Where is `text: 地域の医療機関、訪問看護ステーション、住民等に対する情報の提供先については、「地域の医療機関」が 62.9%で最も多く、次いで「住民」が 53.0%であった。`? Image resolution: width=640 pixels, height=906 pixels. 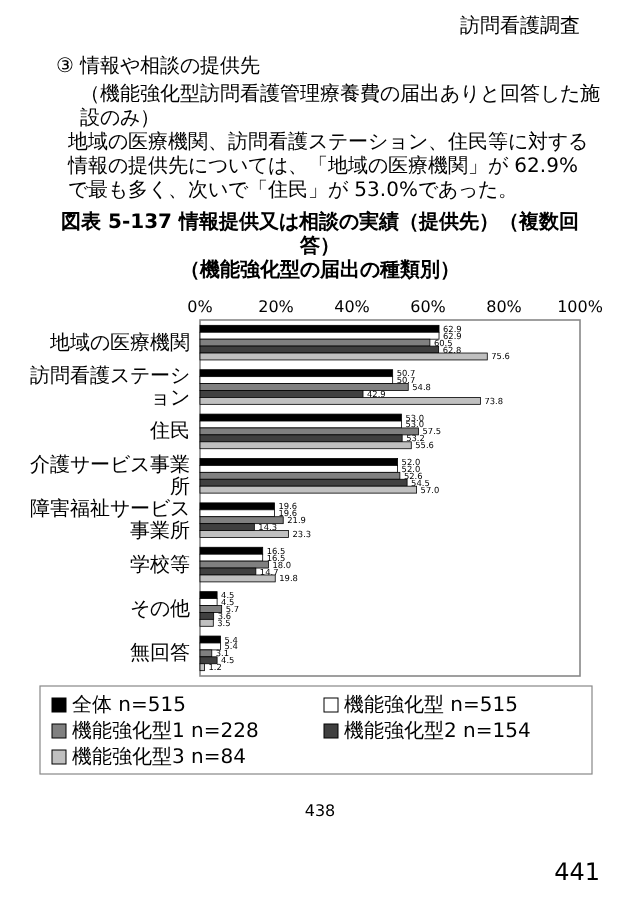
text: 地域の医療機関、訪問看護ステーション、住民等に対する情報の提供先については、「地域の医療機関」が 62.9%で最も多く、次いで「住民」が 53.0%であった。 is located at coordinates (327, 166).